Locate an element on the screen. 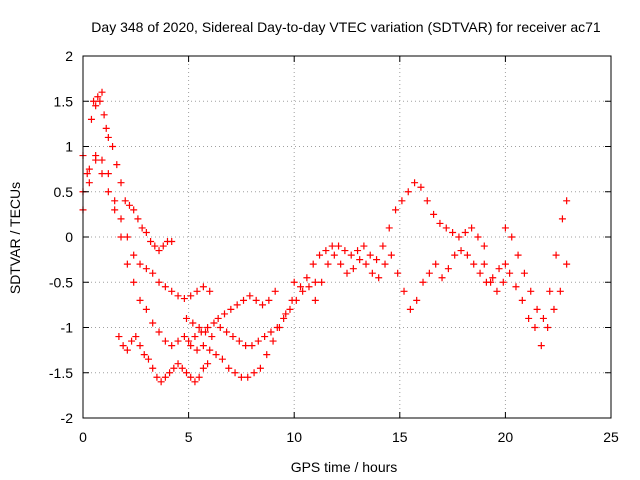  series-track-j is located at coordinates (536, 259).